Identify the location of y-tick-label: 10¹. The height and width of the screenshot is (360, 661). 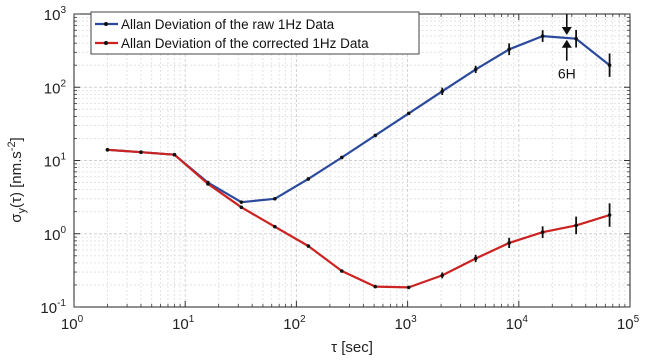
(55, 161).